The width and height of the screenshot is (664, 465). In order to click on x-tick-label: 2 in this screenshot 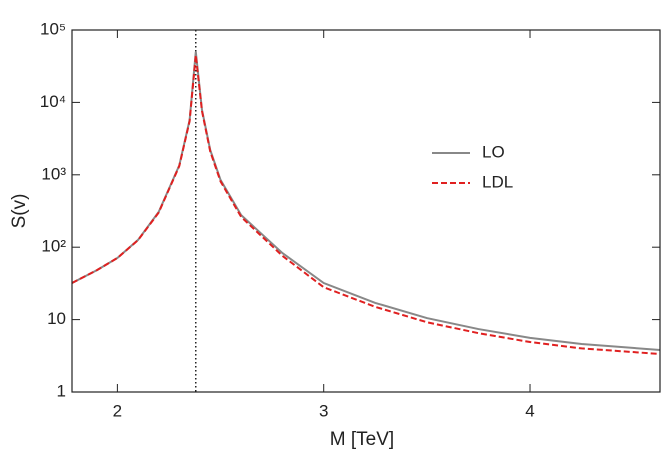, I will do `click(117, 410)`.